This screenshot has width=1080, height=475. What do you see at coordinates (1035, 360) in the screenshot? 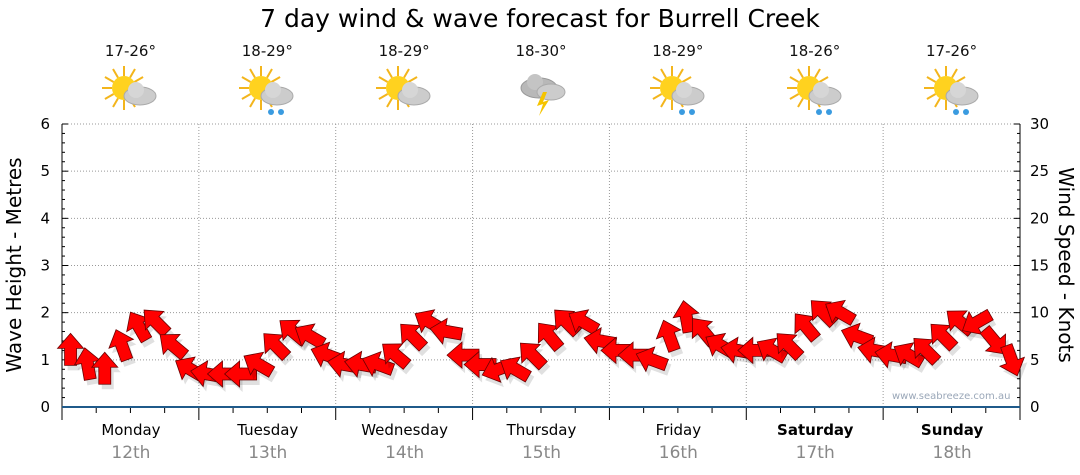
I see `y2-tick-label: 5` at bounding box center [1035, 360].